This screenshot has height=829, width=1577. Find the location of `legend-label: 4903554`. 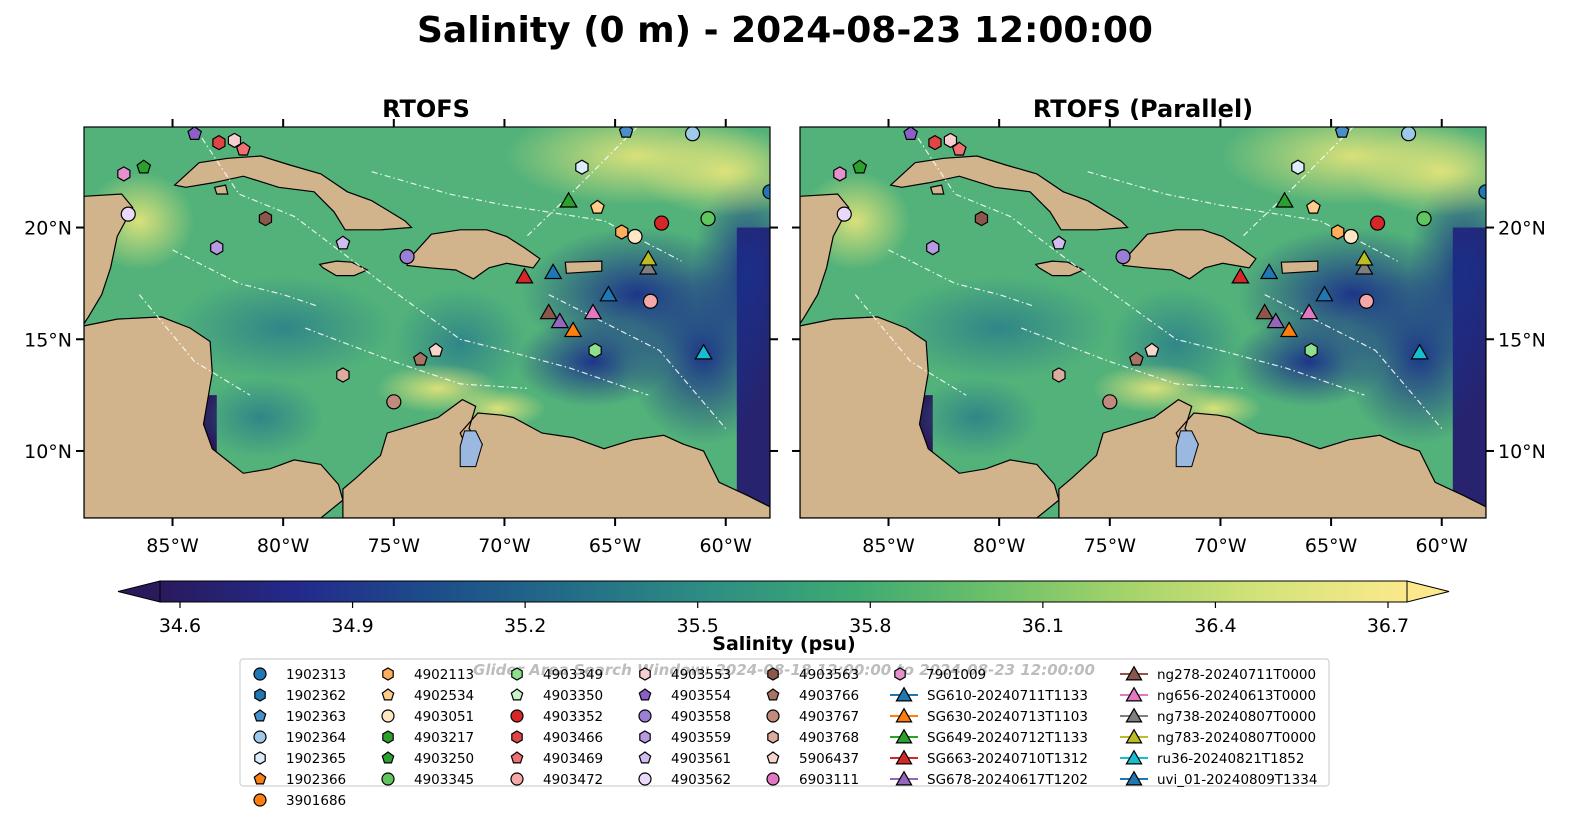

legend-label: 4903554 is located at coordinates (701, 696).